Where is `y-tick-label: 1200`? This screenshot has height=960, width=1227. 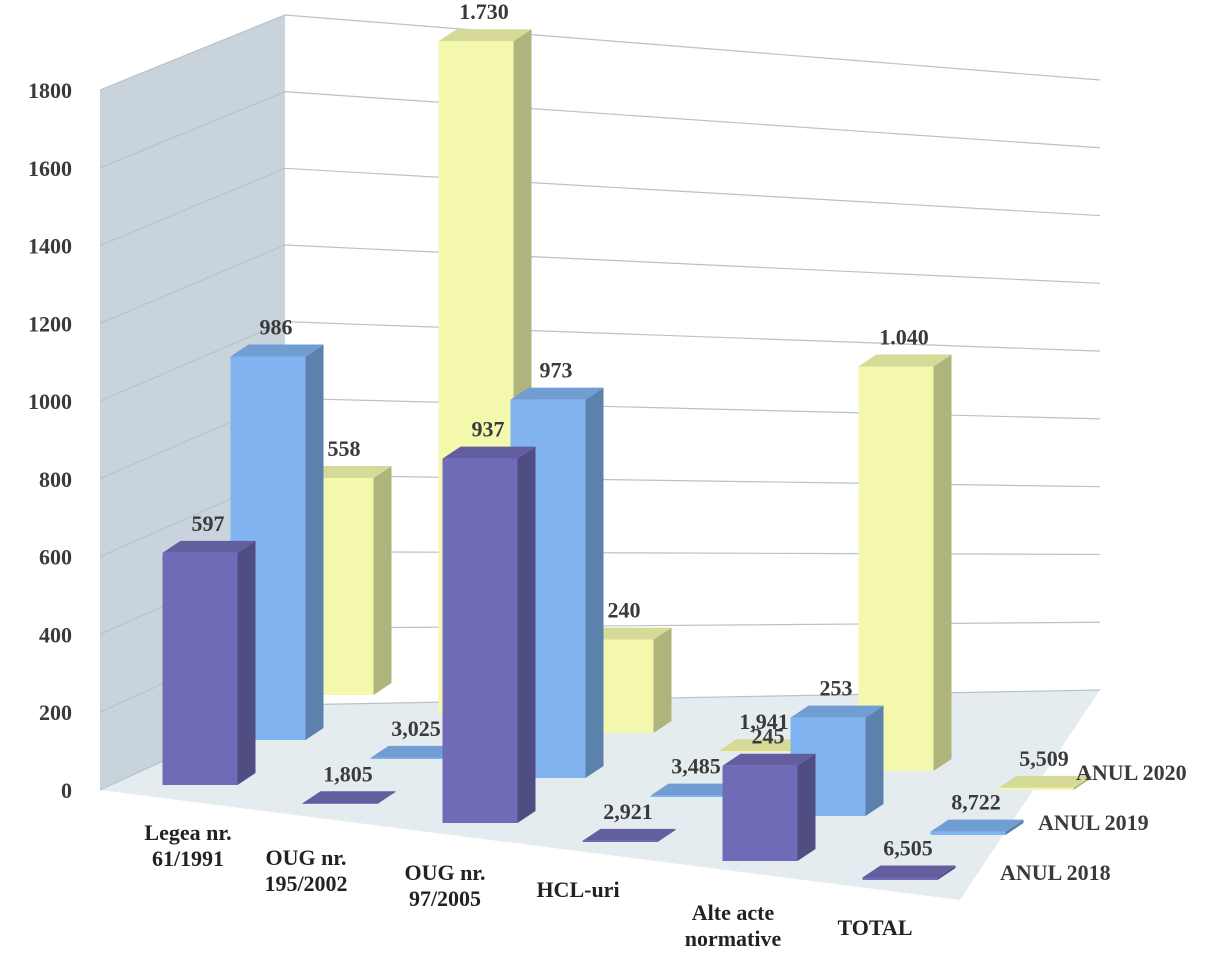
y-tick-label: 1200 is located at coordinates (50, 323).